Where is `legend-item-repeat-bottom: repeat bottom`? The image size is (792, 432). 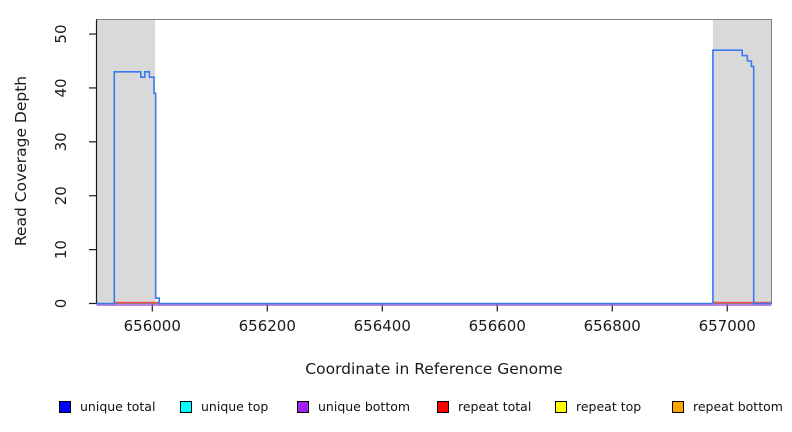 legend-item-repeat-bottom: repeat bottom is located at coordinates (727, 407).